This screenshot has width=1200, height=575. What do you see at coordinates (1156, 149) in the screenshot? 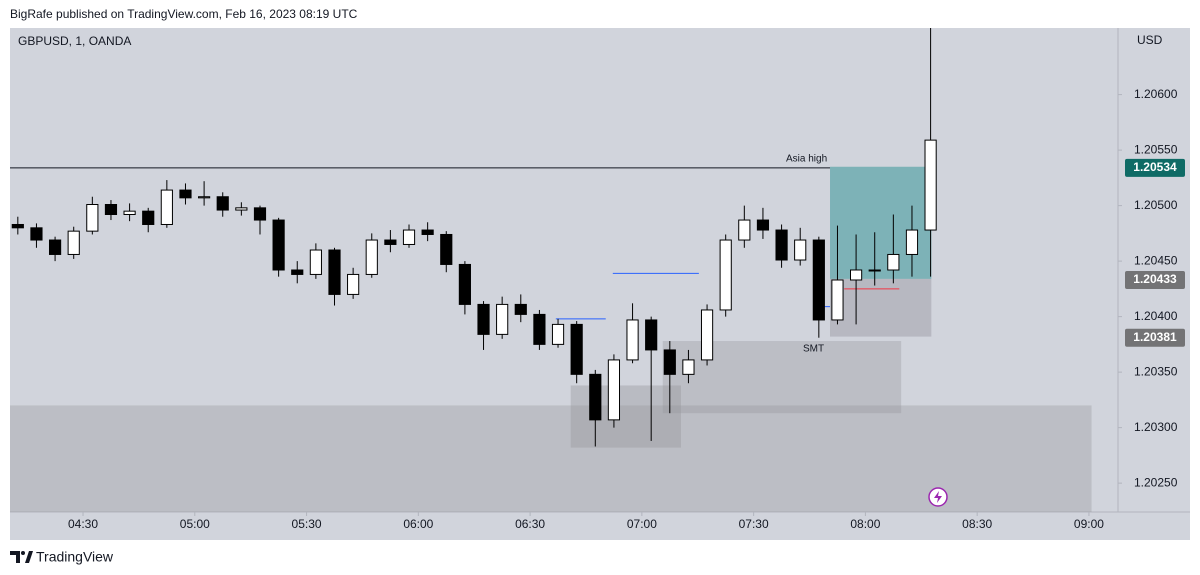
I see `y-tick-label: 1.20550` at bounding box center [1156, 149].